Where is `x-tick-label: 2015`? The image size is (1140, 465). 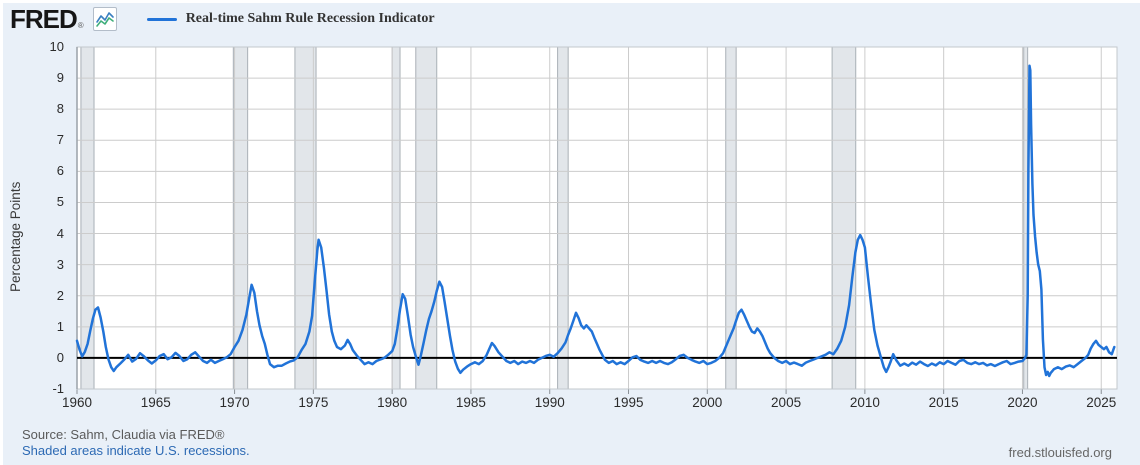
x-tick-label: 2015 is located at coordinates (943, 402).